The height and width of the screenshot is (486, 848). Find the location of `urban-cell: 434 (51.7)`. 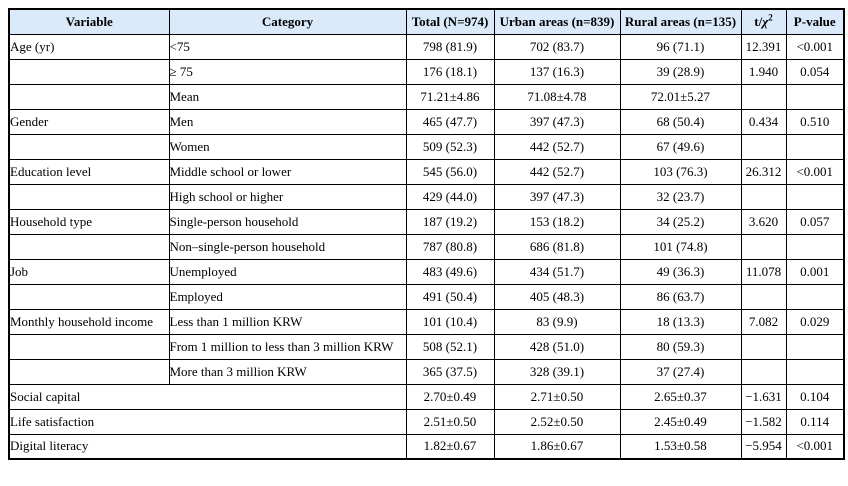

urban-cell: 434 (51.7) is located at coordinates (557, 271).